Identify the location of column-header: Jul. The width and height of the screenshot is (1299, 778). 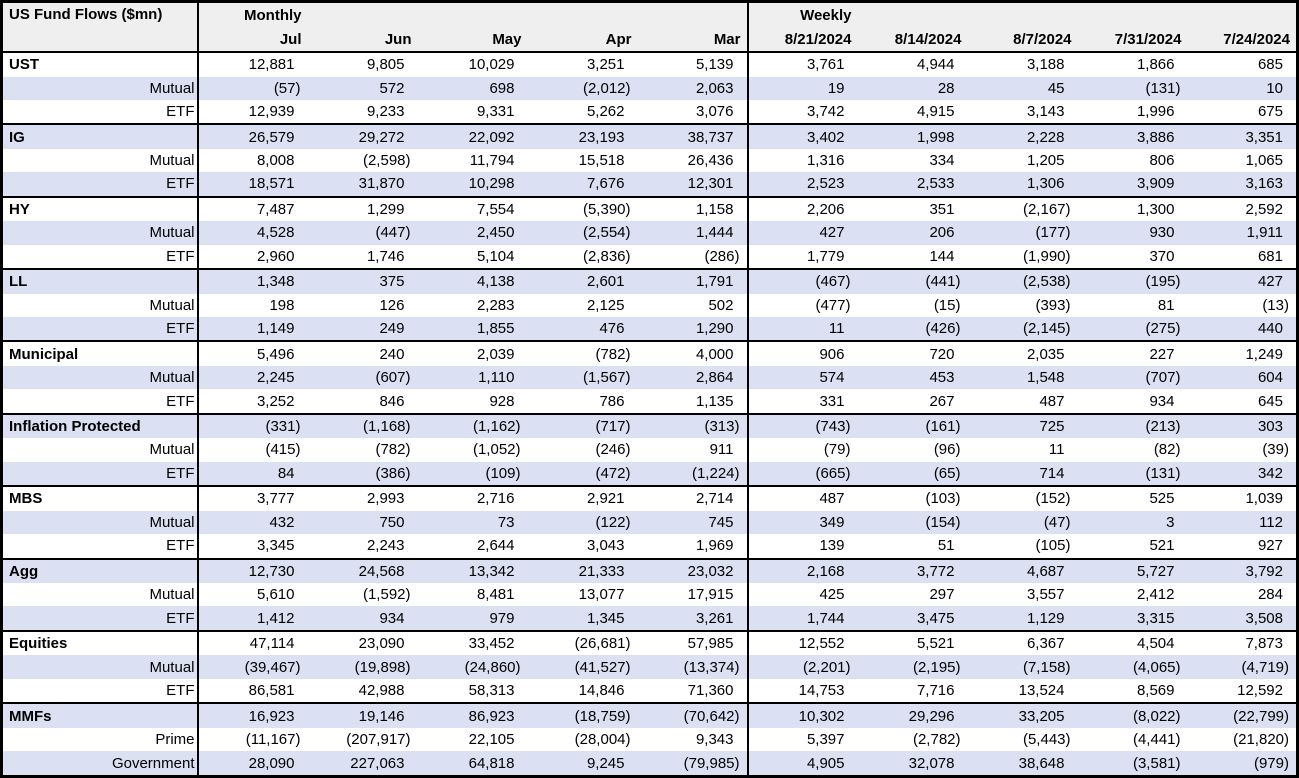
(252, 40).